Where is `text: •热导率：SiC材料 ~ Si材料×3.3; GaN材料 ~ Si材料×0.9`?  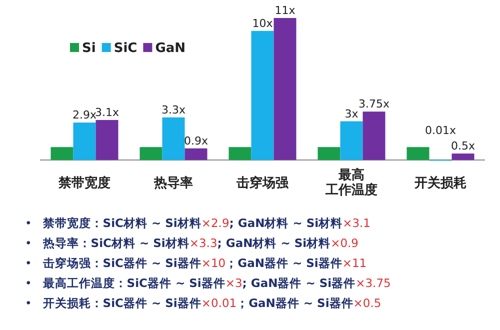
text: •热导率：SiC材料 ~ Si材料×3.3; GaN材料 ~ Si材料×0.9 is located at coordinates (192, 243).